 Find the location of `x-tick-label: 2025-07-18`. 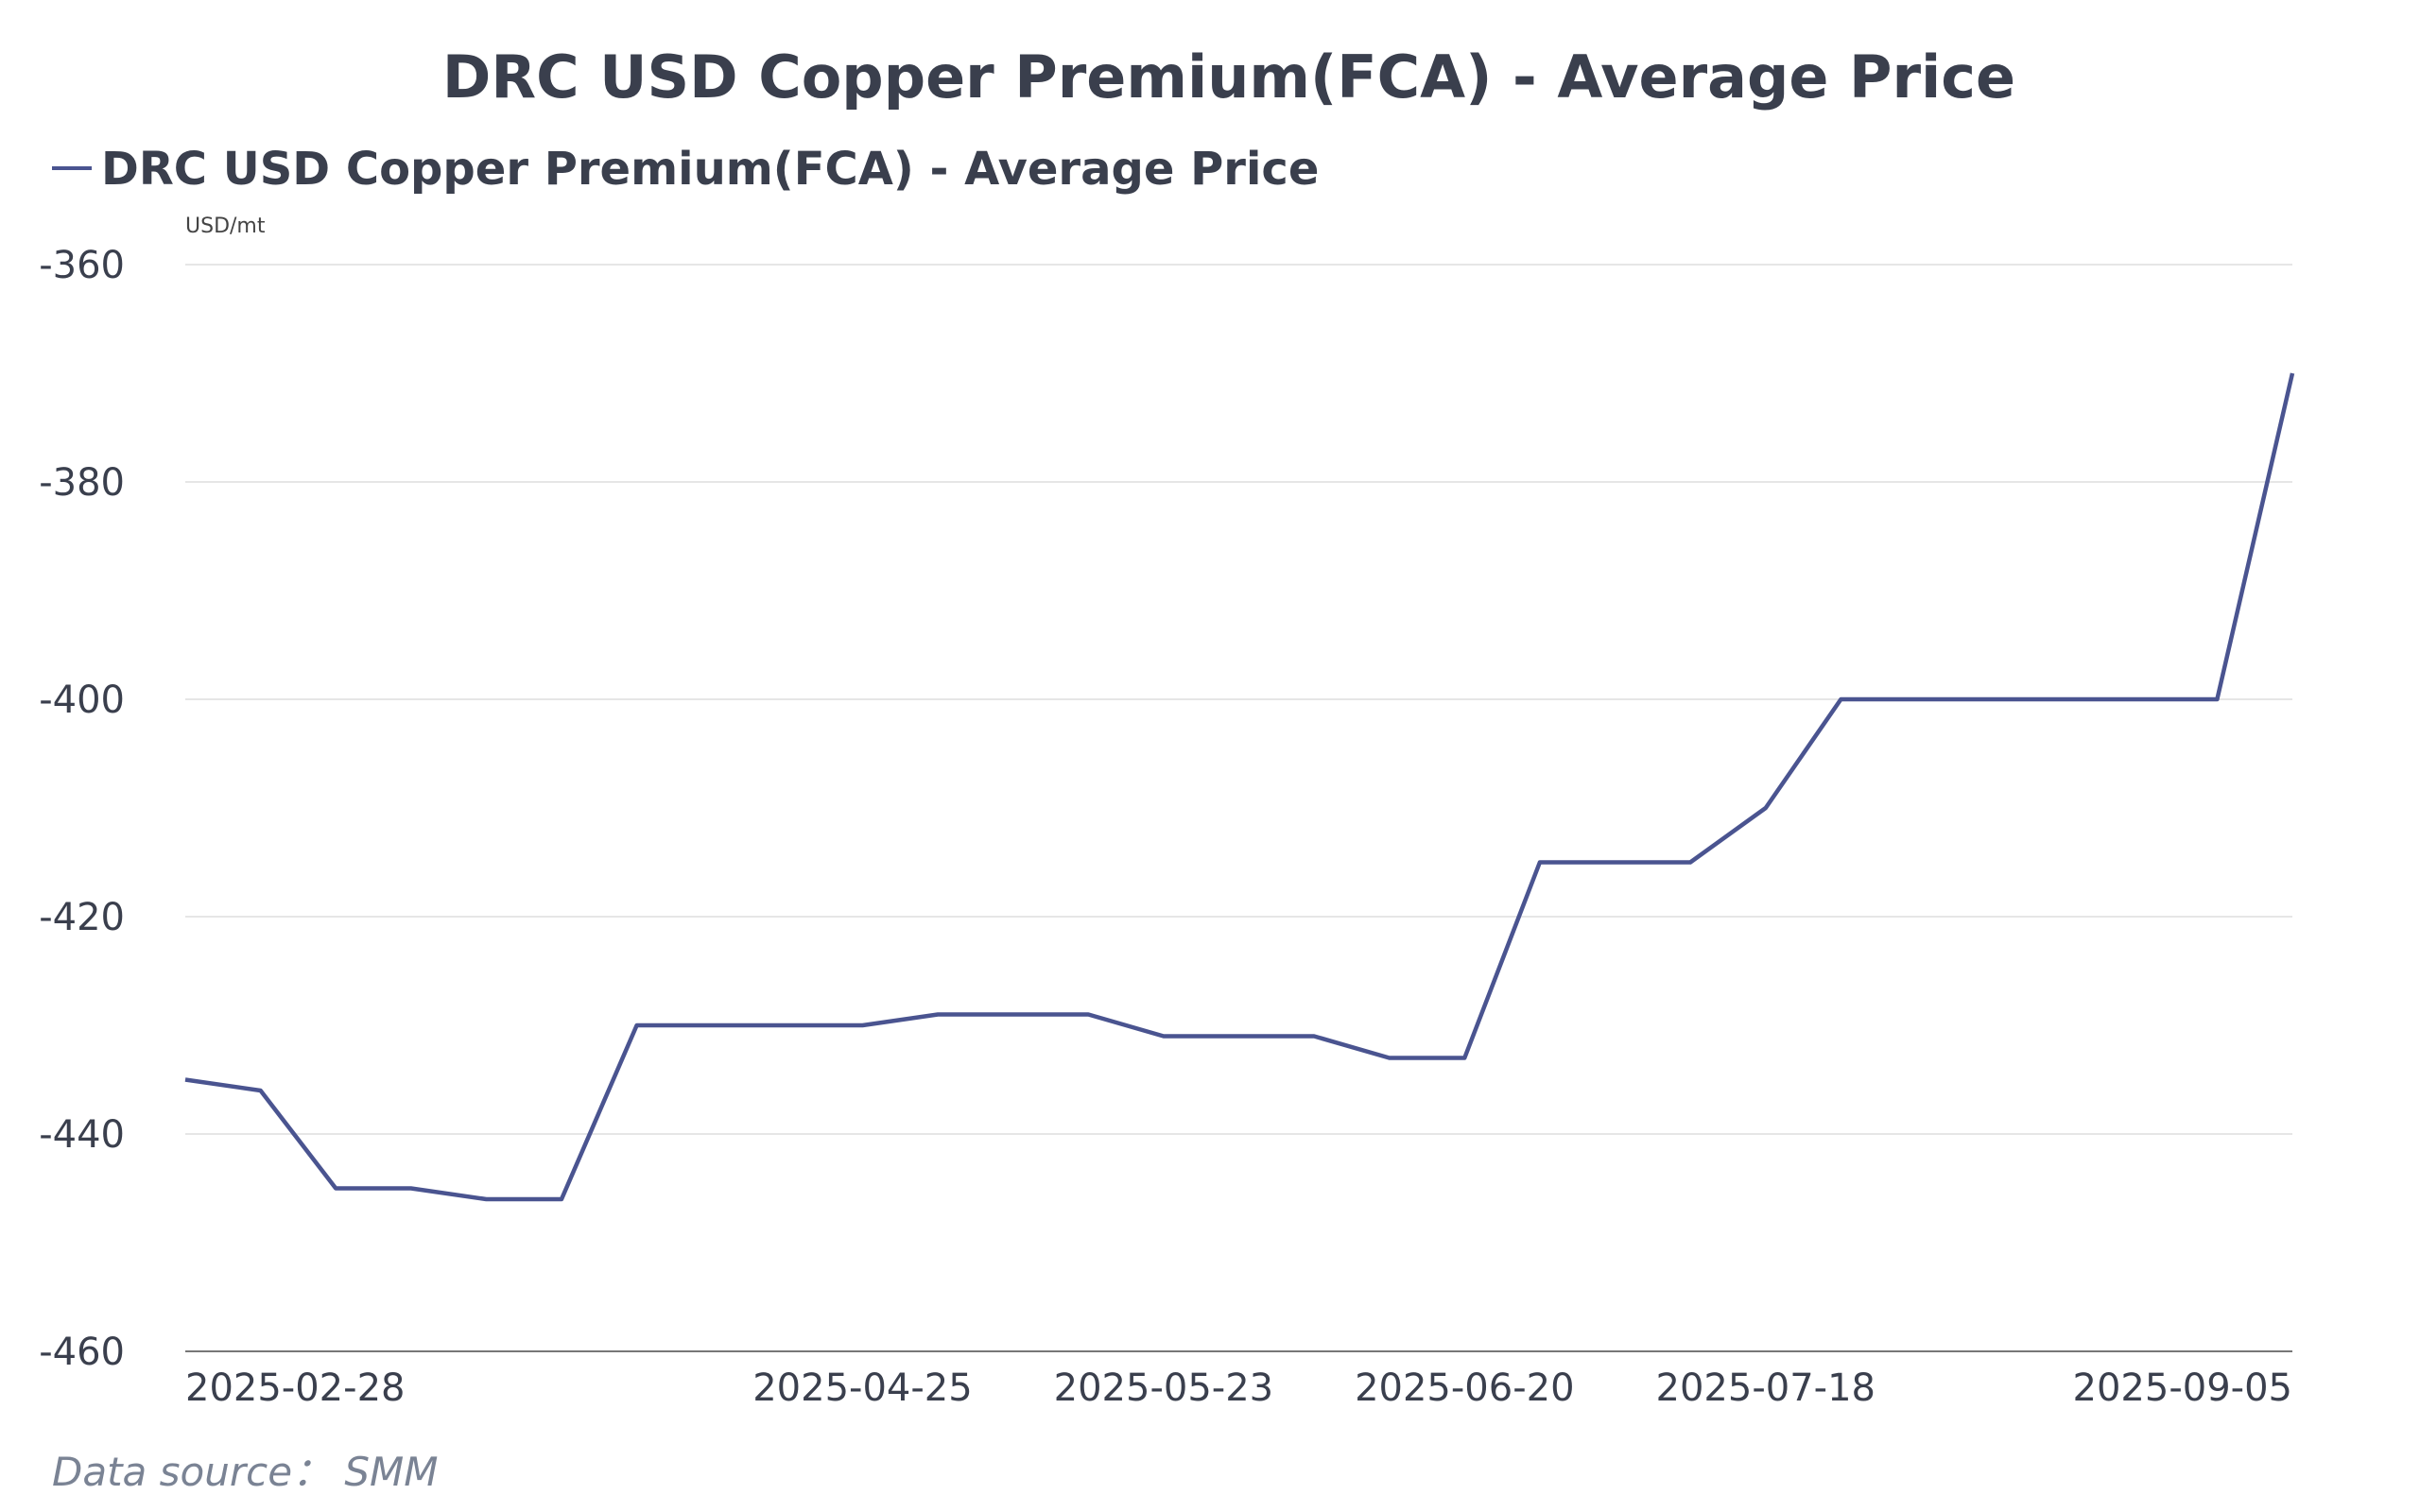

x-tick-label: 2025-07-18 is located at coordinates (1766, 1388).